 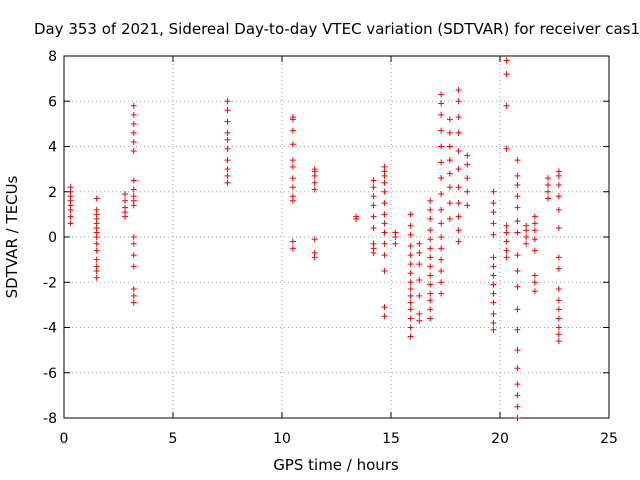 I want to click on x-tick-label: 15, so click(x=391, y=439).